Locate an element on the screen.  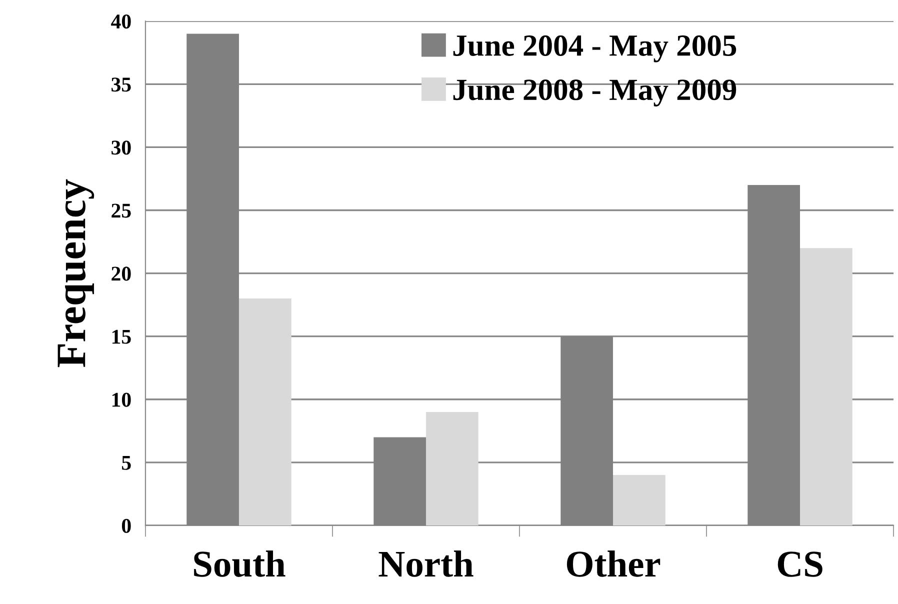
x-tick-label: North is located at coordinates (426, 563).